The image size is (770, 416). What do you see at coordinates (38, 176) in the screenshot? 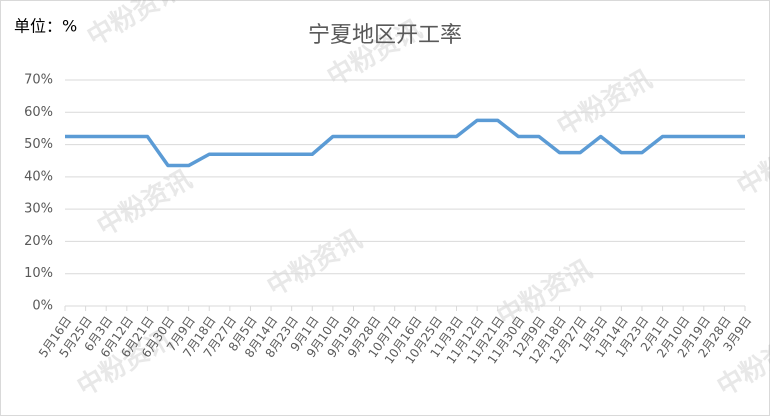
I see `y-tick-label: 40%` at bounding box center [38, 176].